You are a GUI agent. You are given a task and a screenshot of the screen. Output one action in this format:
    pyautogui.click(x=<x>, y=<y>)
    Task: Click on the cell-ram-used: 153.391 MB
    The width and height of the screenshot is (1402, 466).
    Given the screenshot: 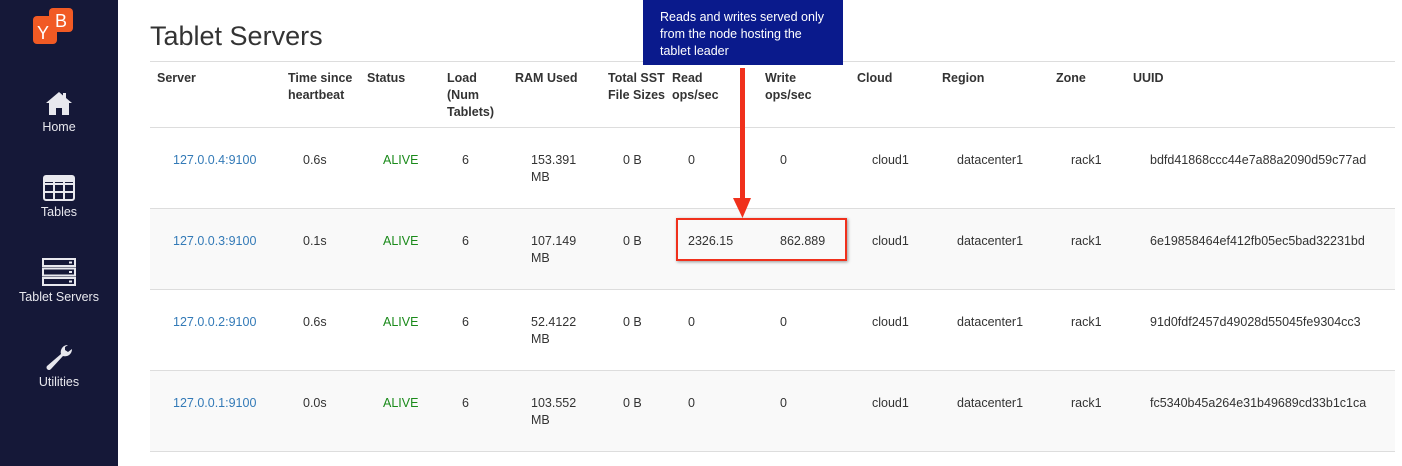 What is the action you would take?
    pyautogui.click(x=554, y=168)
    